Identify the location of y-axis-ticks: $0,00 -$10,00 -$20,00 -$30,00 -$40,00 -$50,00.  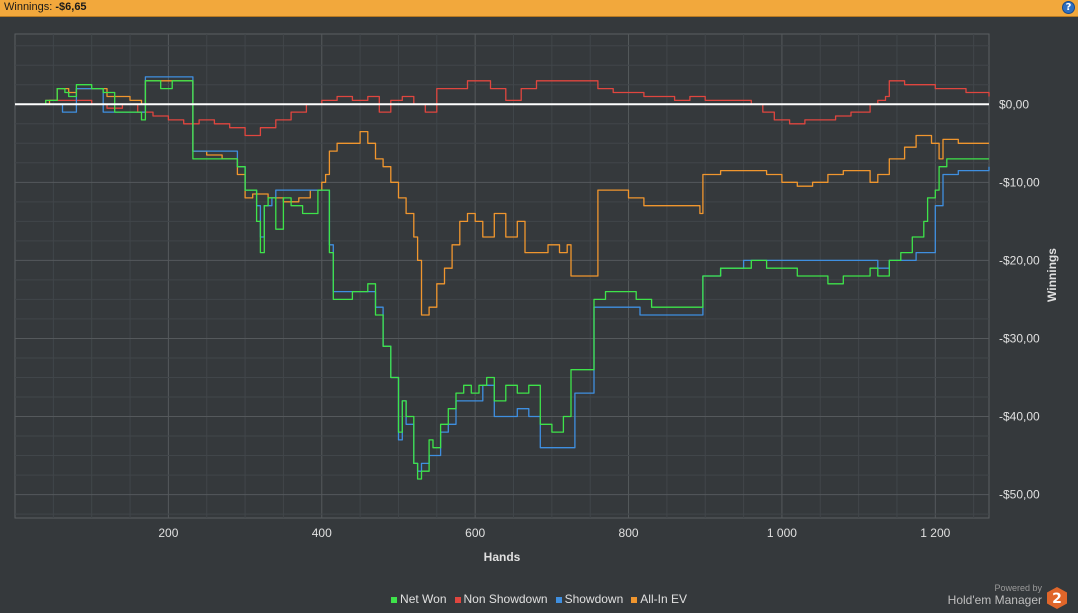
(1019, 299).